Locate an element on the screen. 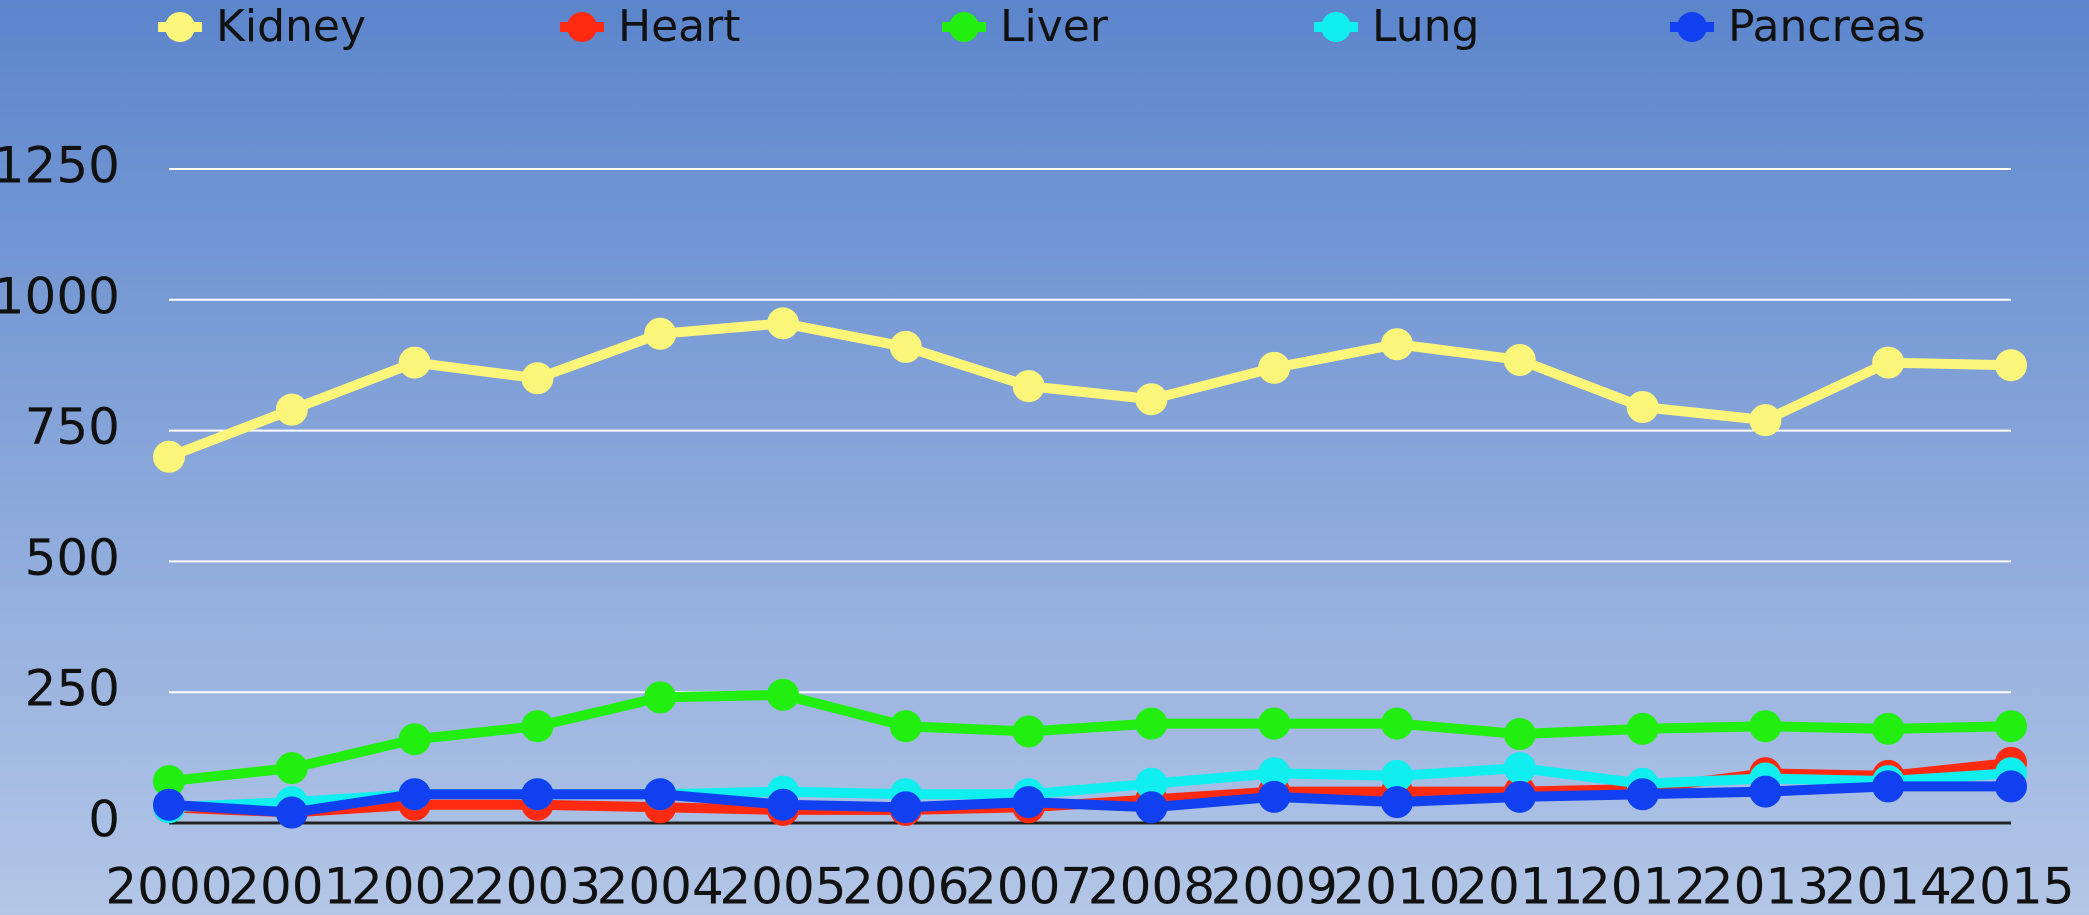  y-tick-label: 1250 is located at coordinates (60, 166).